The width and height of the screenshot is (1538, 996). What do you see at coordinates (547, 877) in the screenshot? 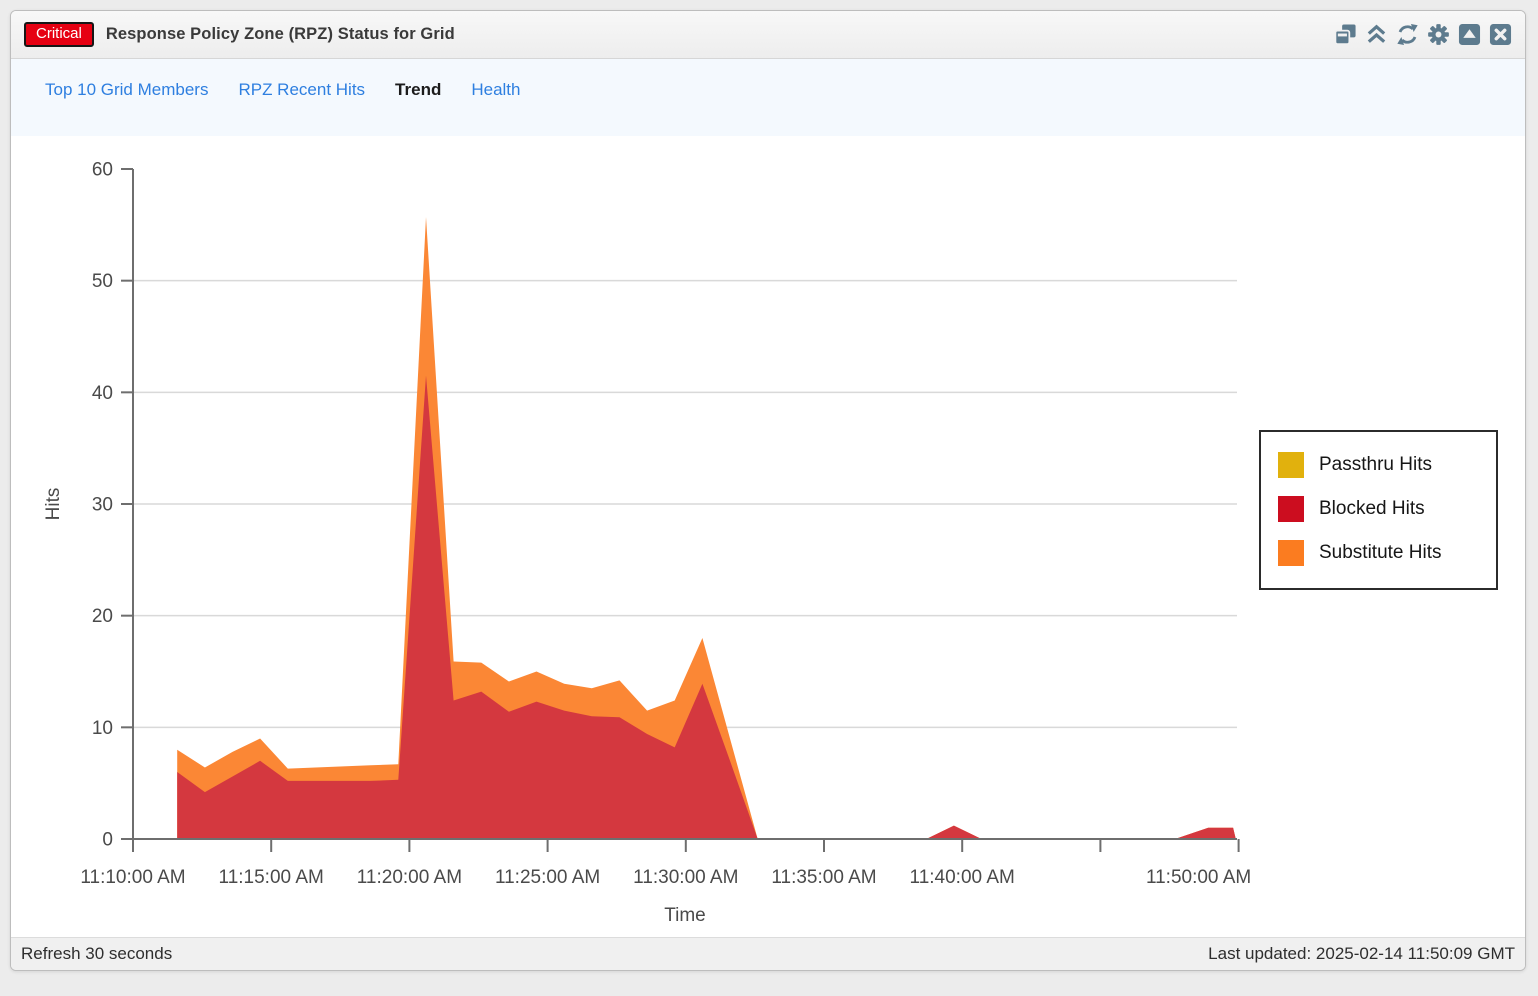
I see `svg-text: 11:25:00 AM` at bounding box center [547, 877].